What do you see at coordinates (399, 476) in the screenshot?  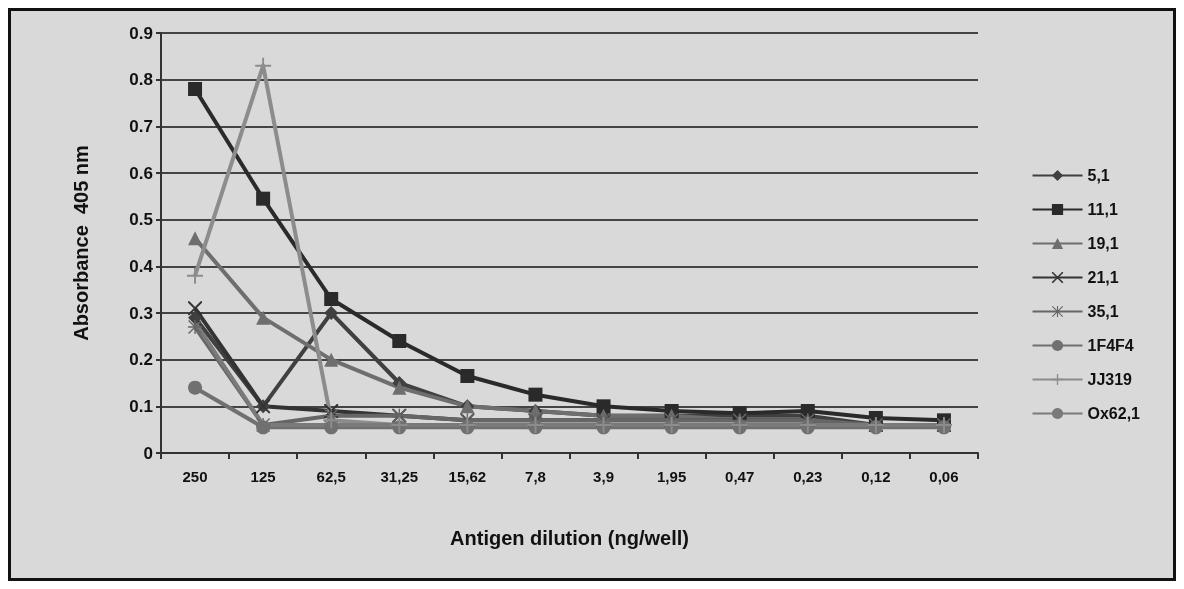 I see `x-tick-label: 31,25` at bounding box center [399, 476].